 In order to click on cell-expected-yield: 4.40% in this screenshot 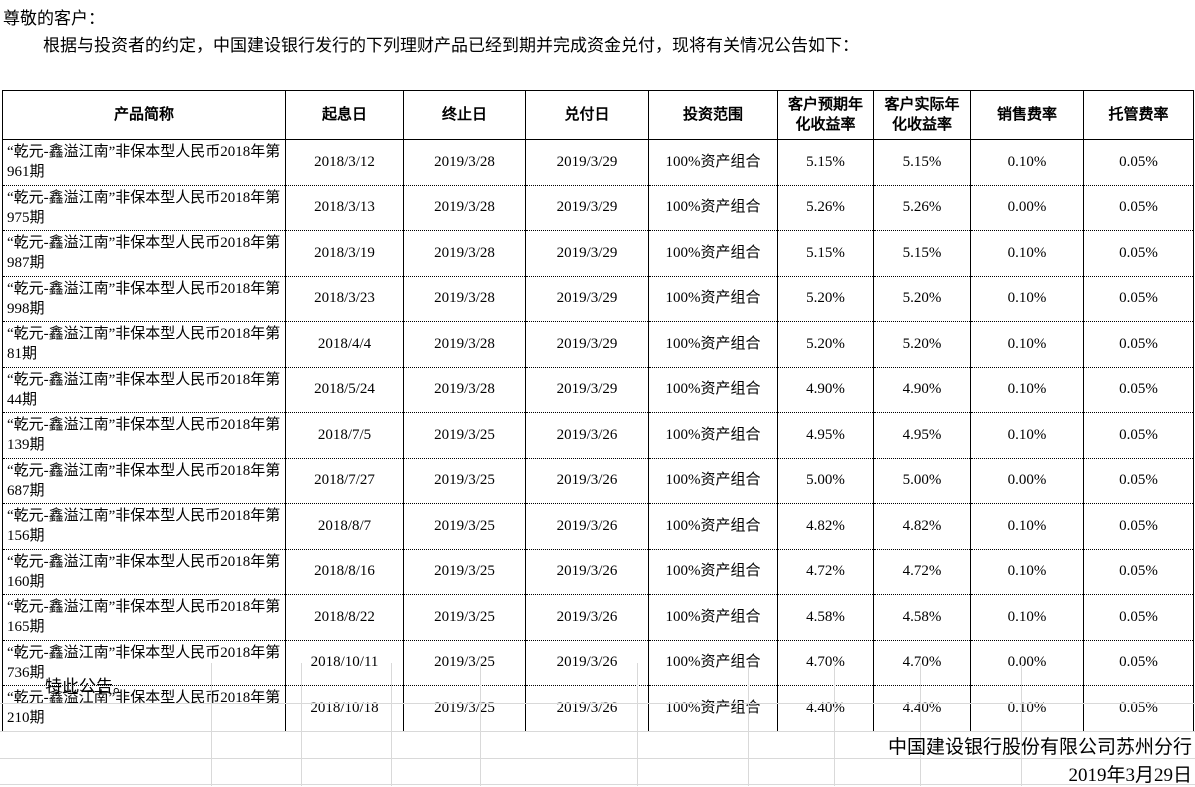, I will do `click(825, 708)`.